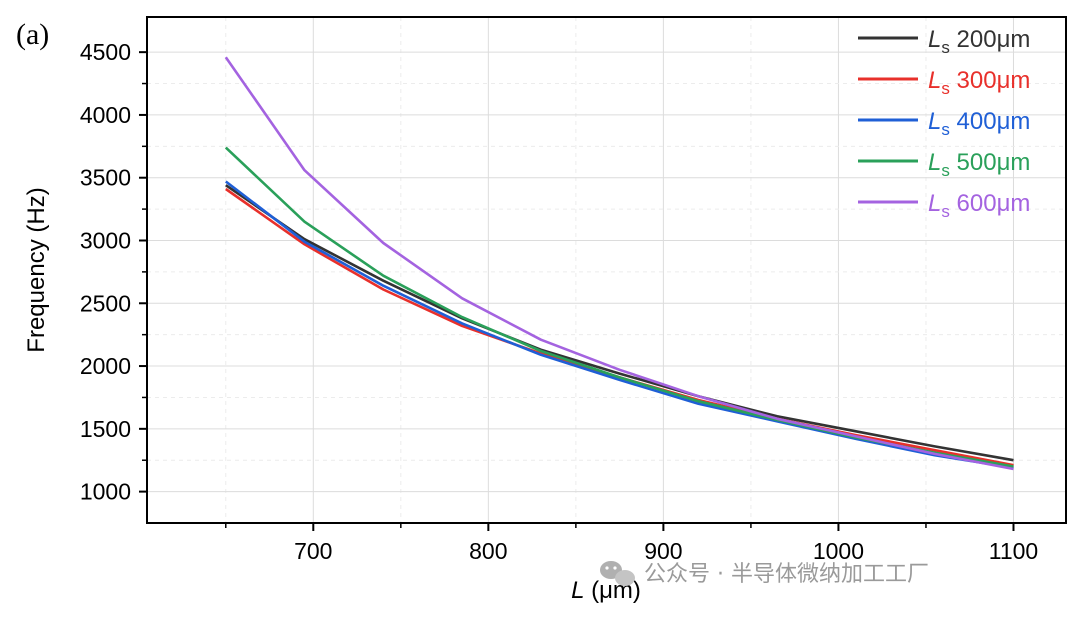 This screenshot has height=617, width=1080. I want to click on x-axis-symbol: L, so click(577, 590).